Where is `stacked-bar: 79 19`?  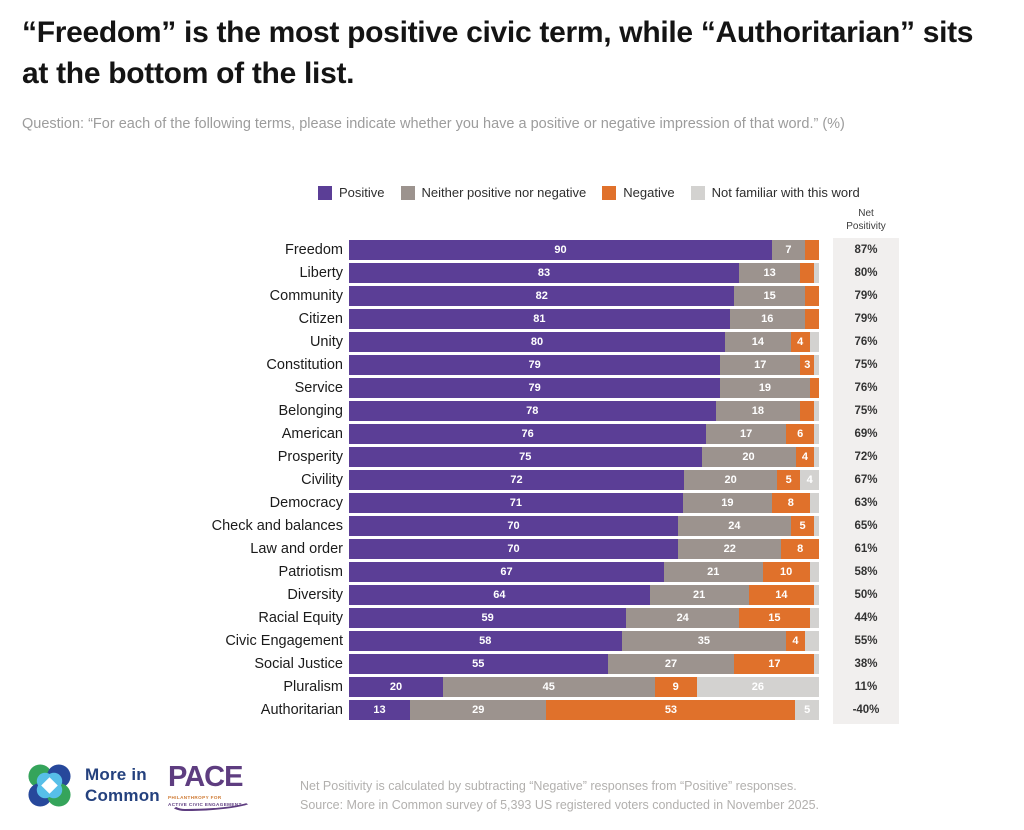
stacked-bar: 79 19 is located at coordinates (584, 387).